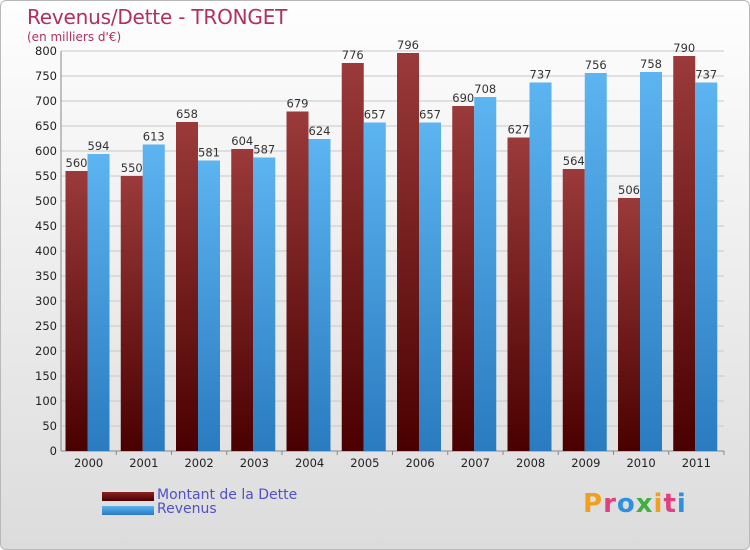  What do you see at coordinates (640, 463) in the screenshot?
I see `x-tick-label: 2010` at bounding box center [640, 463].